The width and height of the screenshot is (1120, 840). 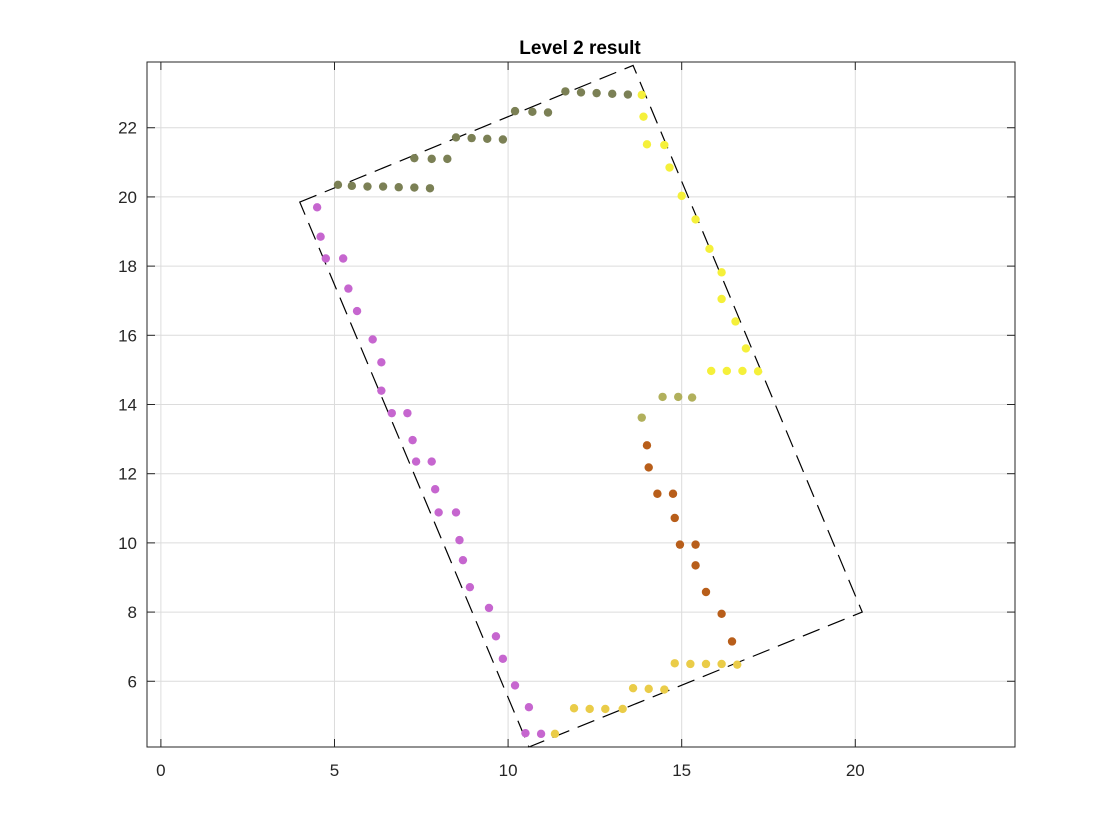 I want to click on y-tick-label: 22, so click(x=127, y=128).